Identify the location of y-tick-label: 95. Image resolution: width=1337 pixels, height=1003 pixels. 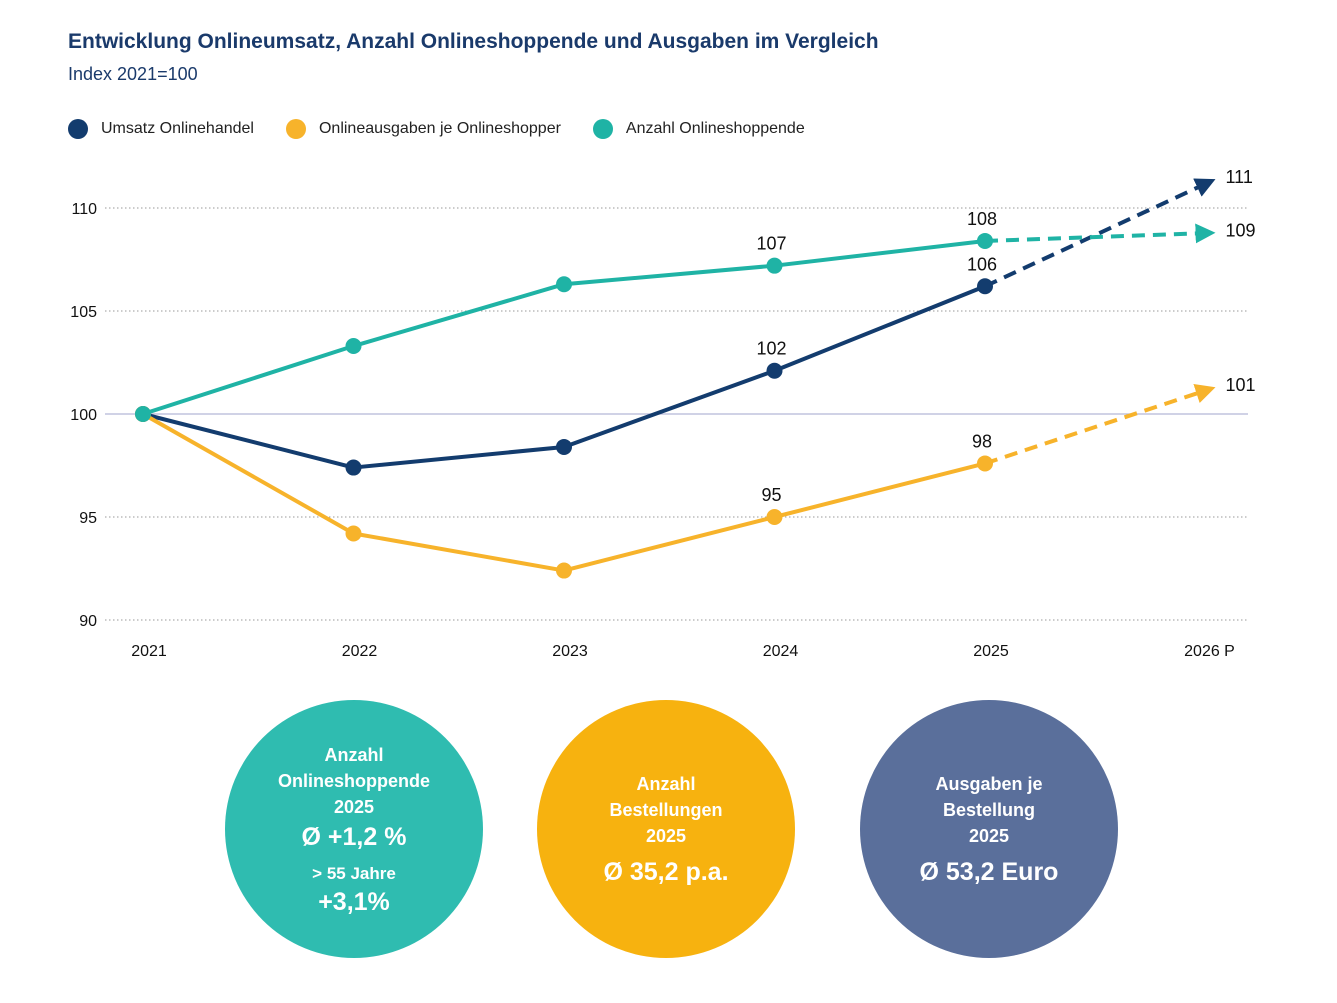
(88, 518).